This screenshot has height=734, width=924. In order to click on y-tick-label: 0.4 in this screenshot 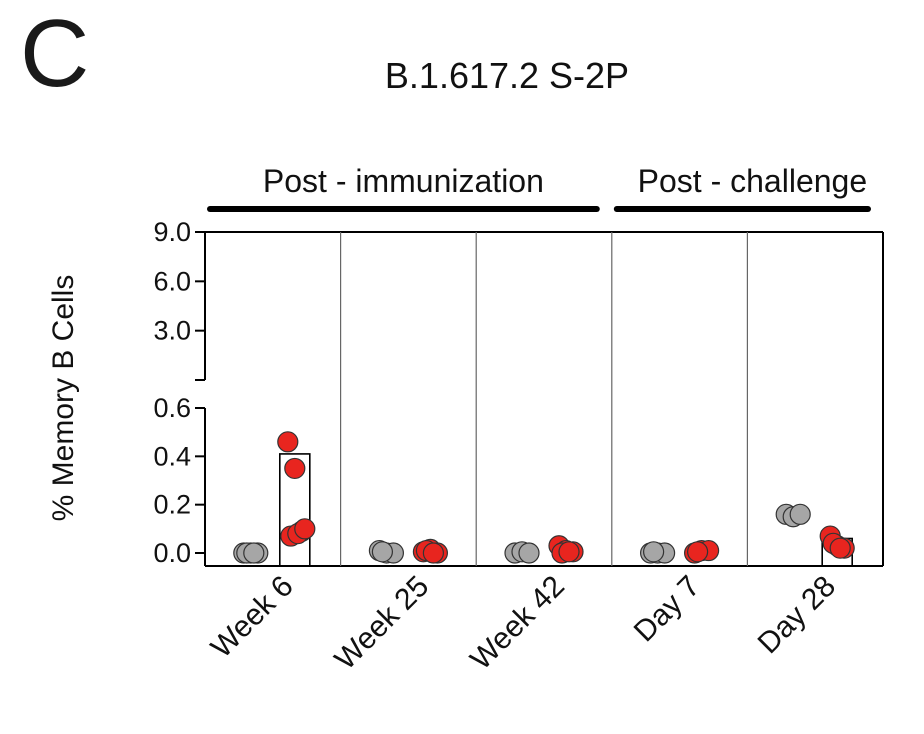, I will do `click(172, 456)`.